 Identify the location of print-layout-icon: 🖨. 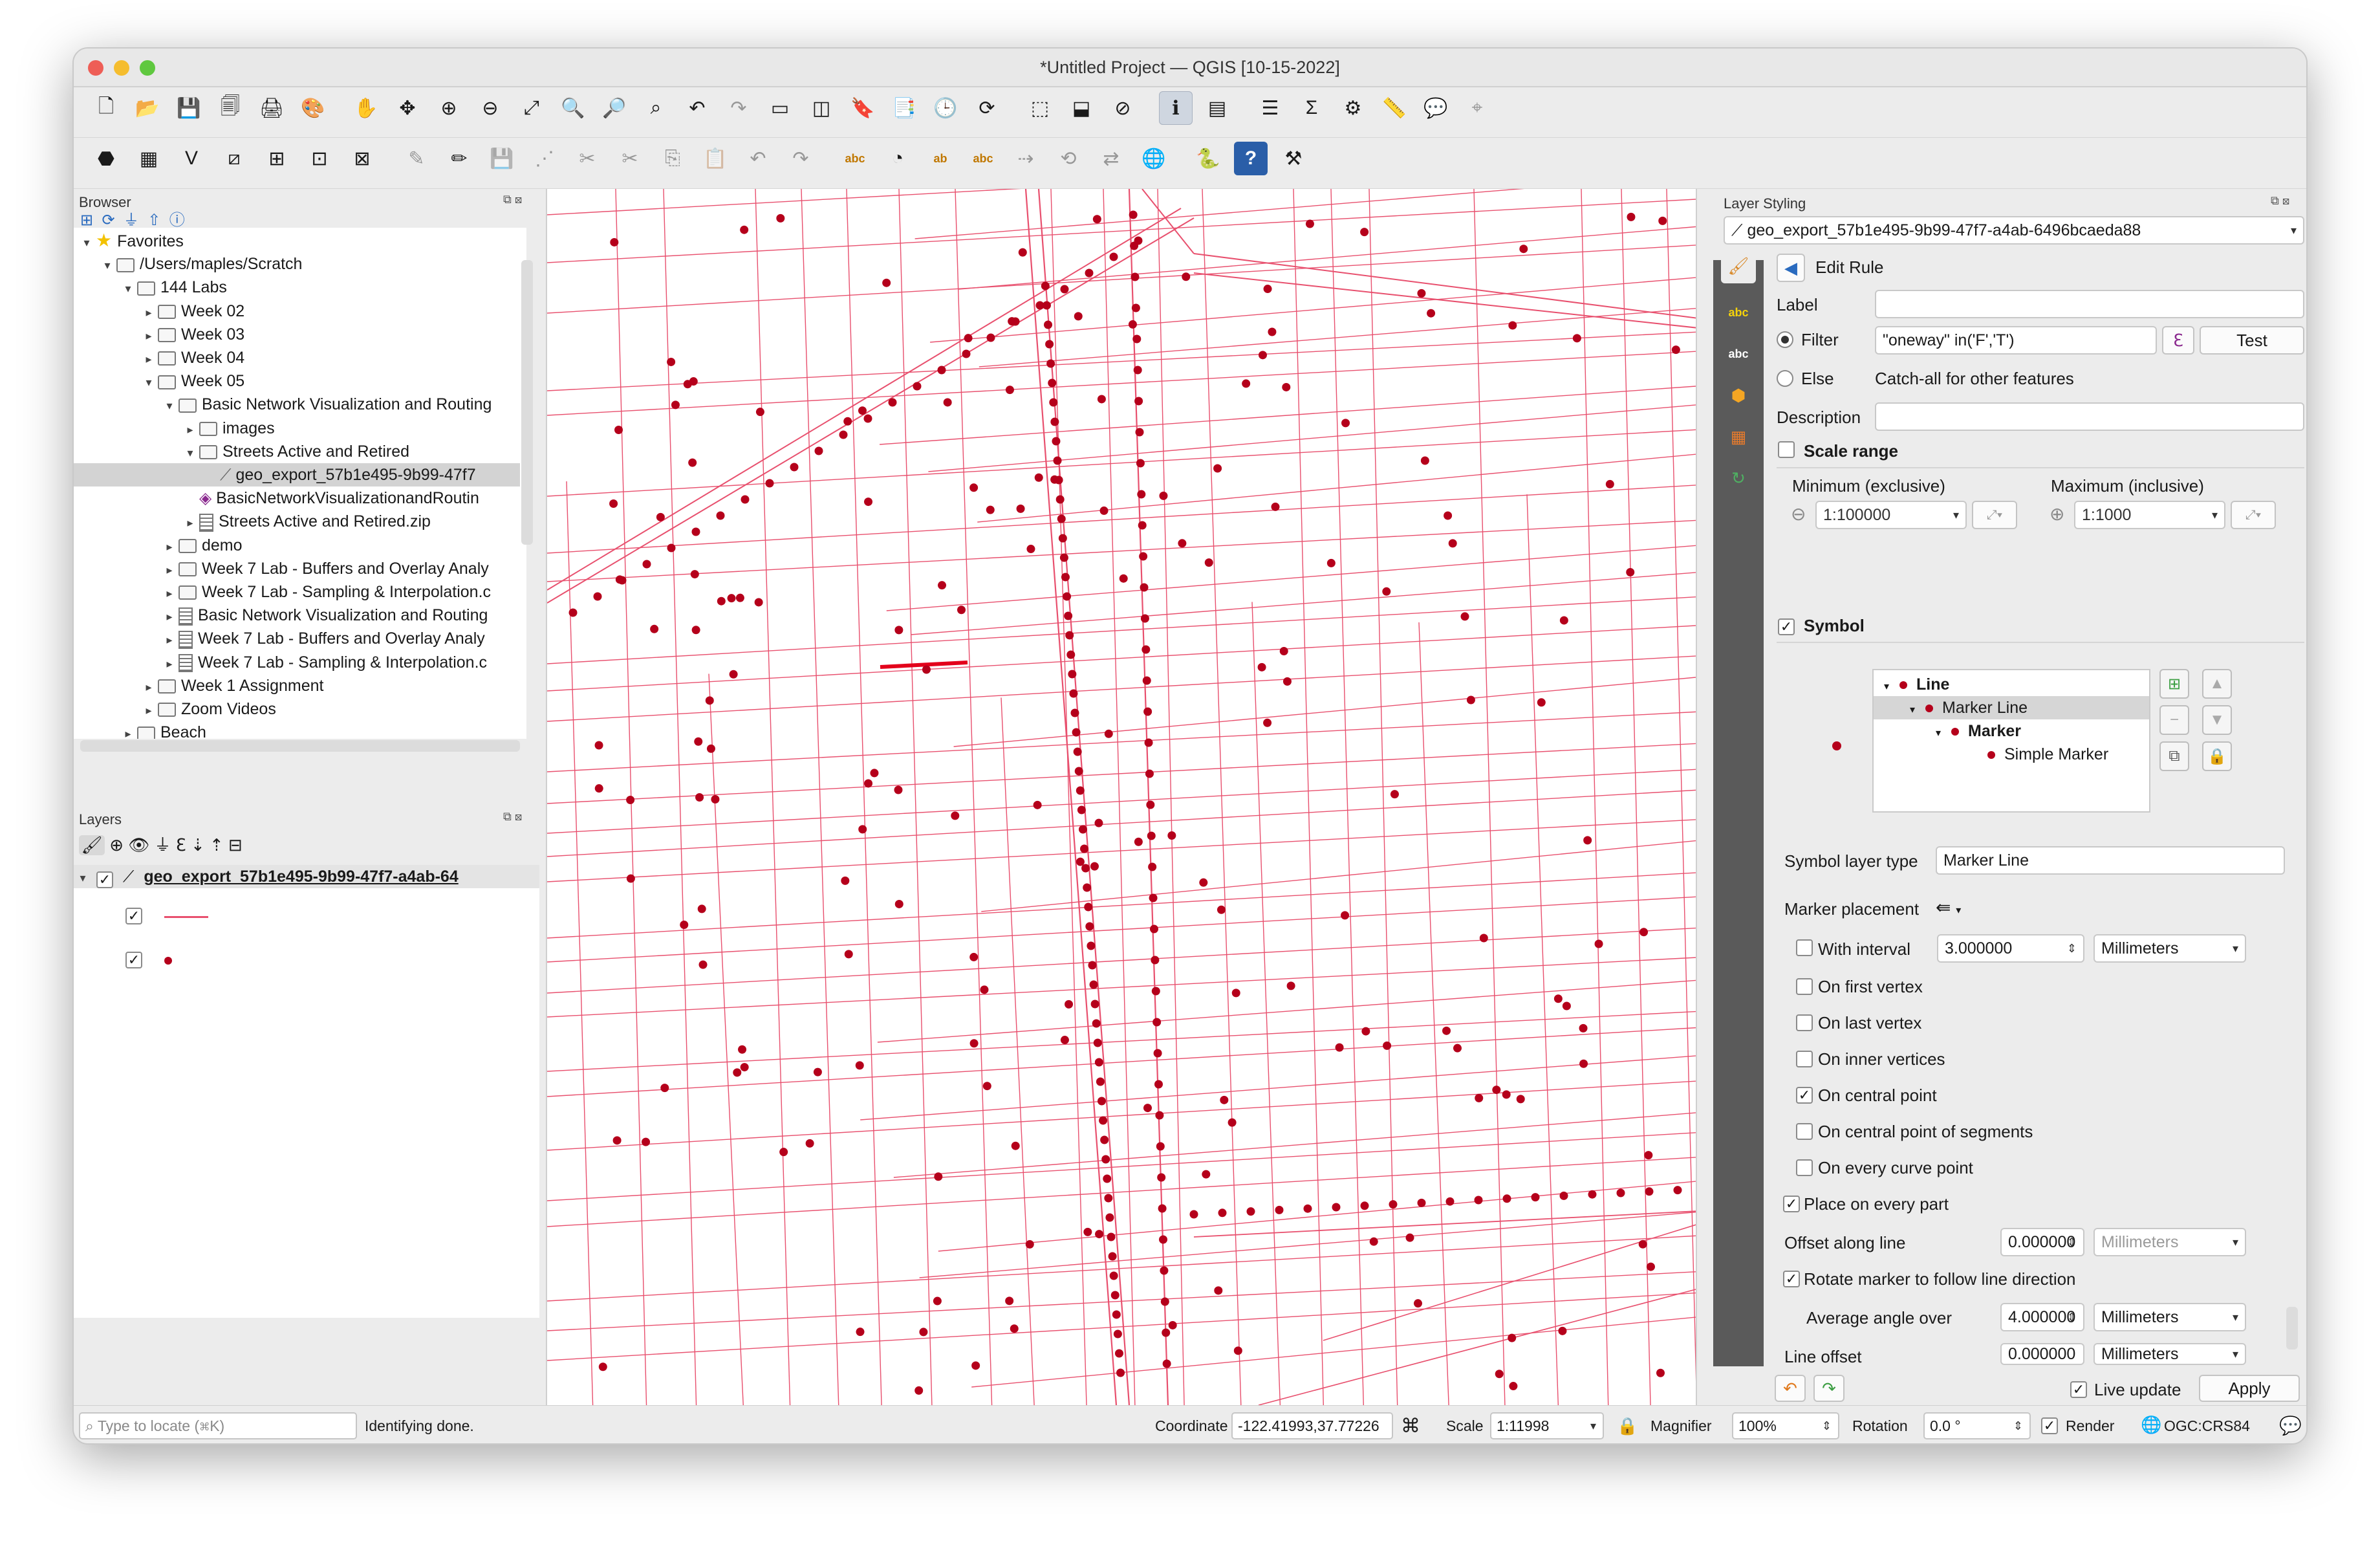
(272, 108).